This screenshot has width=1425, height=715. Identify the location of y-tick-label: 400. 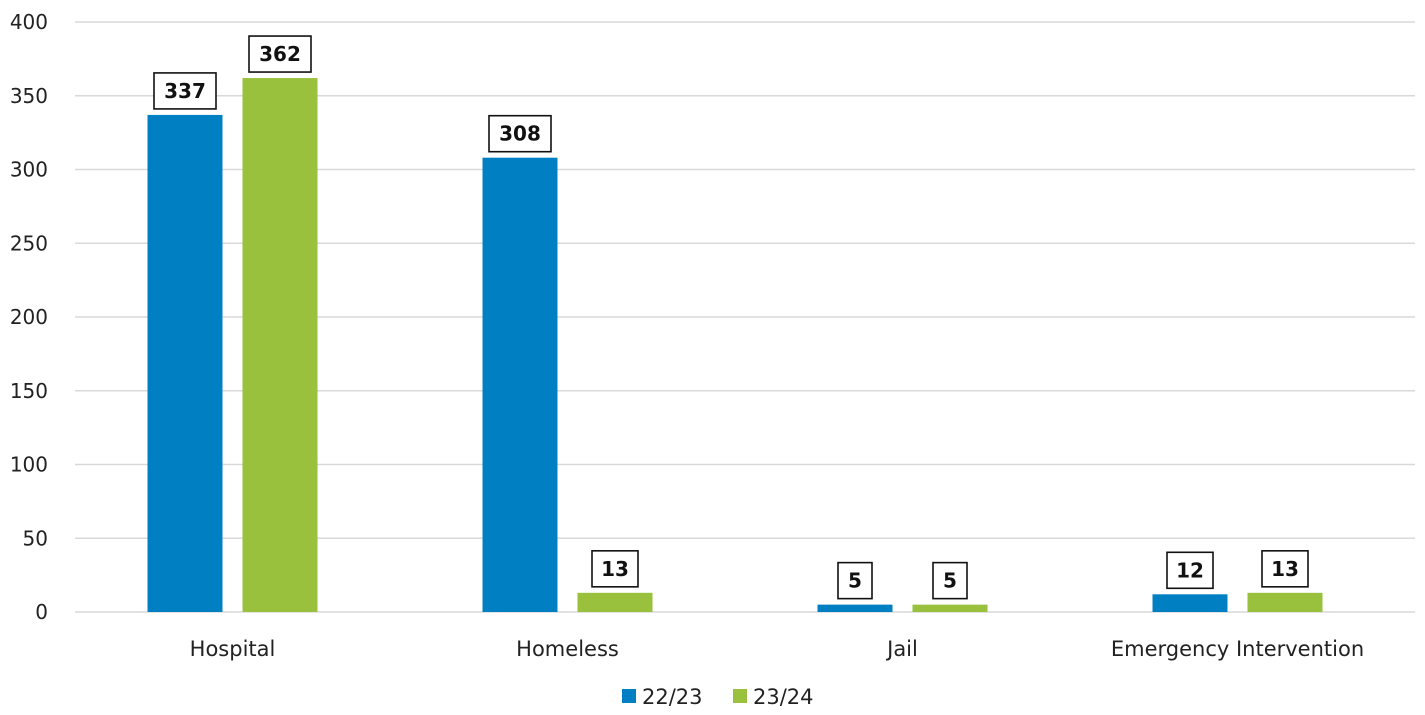
(29, 22).